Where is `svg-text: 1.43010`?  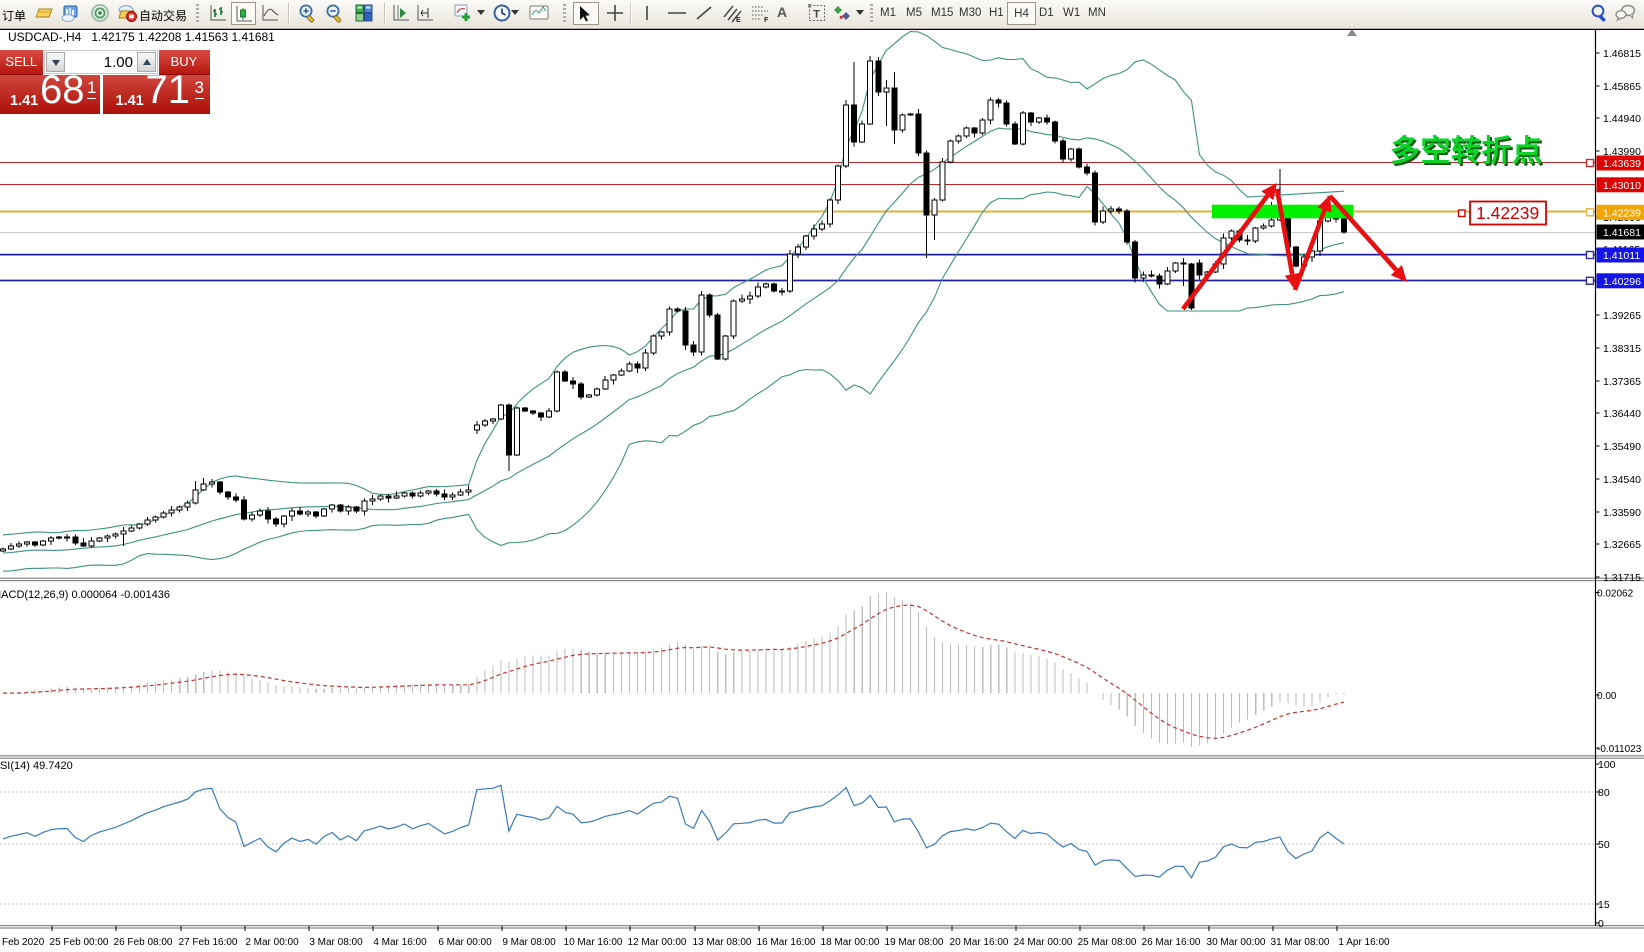 svg-text: 1.43010 is located at coordinates (1622, 186).